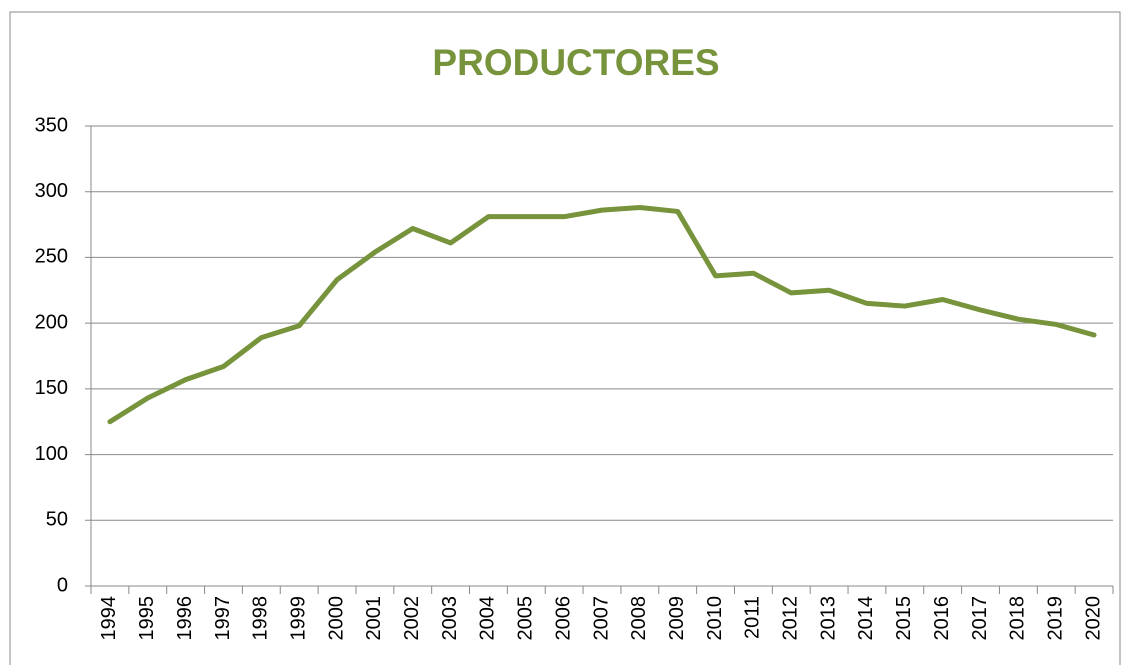  Describe the element at coordinates (336, 618) in the screenshot. I see `x-tick-label: 2000` at that location.